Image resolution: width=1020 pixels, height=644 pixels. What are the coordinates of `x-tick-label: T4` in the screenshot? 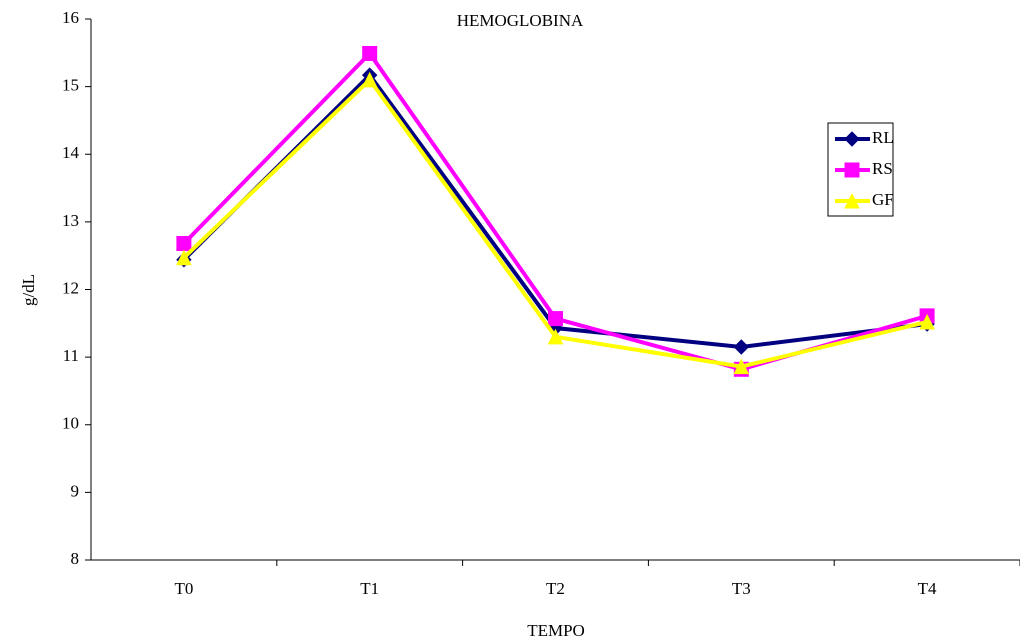 It's located at (927, 588).